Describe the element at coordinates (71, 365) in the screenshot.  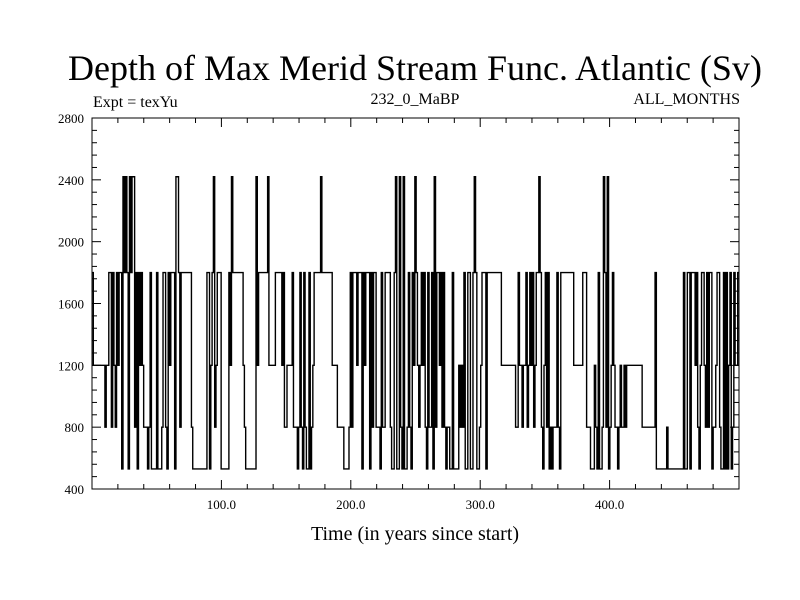
I see `y-tick-label: 1200` at that location.